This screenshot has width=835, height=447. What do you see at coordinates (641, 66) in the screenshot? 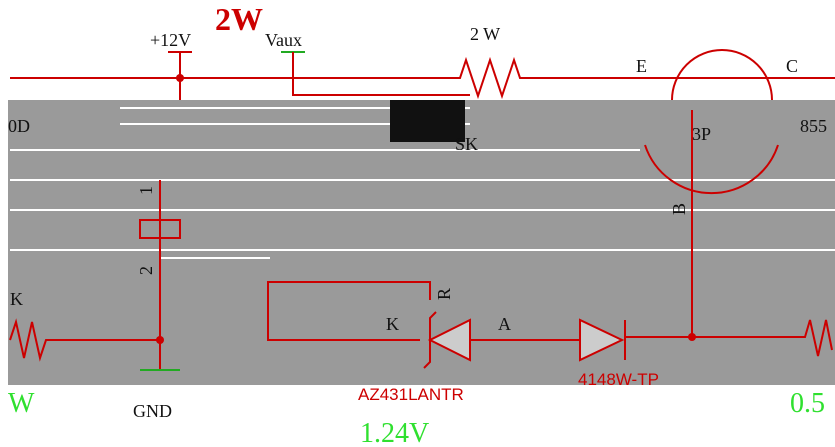
I see `label: E` at bounding box center [641, 66].